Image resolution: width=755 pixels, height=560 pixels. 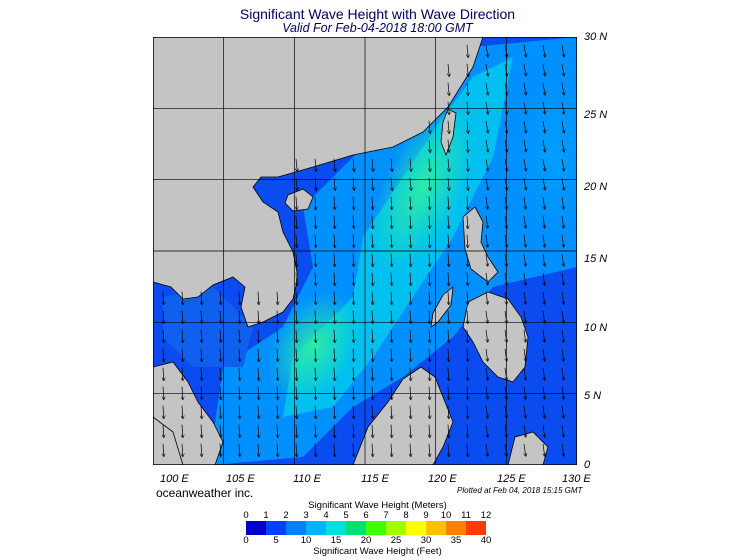 What do you see at coordinates (313, 347) in the screenshot?
I see `wave-zone-high-south` at bounding box center [313, 347].